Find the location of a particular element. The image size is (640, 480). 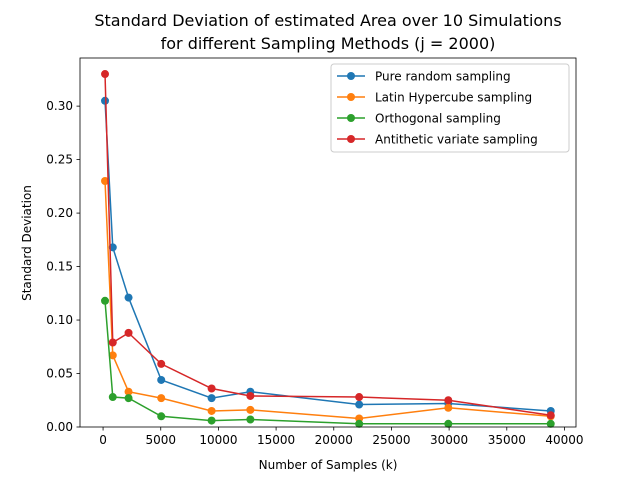

y-tick-label-6: 0.30 is located at coordinates (59, 106).